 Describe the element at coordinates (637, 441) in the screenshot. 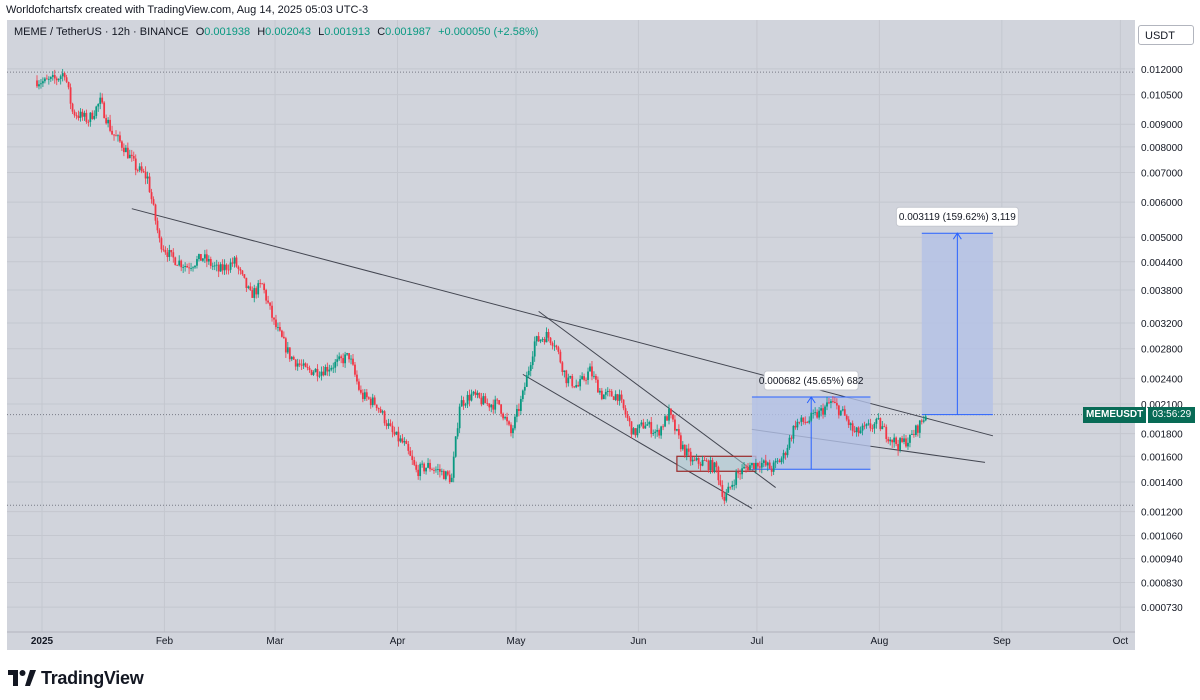

I see `trendline` at that location.